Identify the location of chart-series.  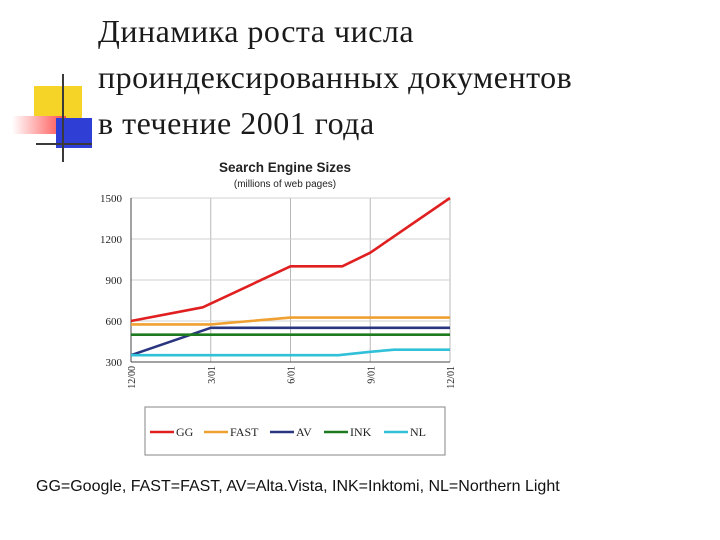
(290, 276).